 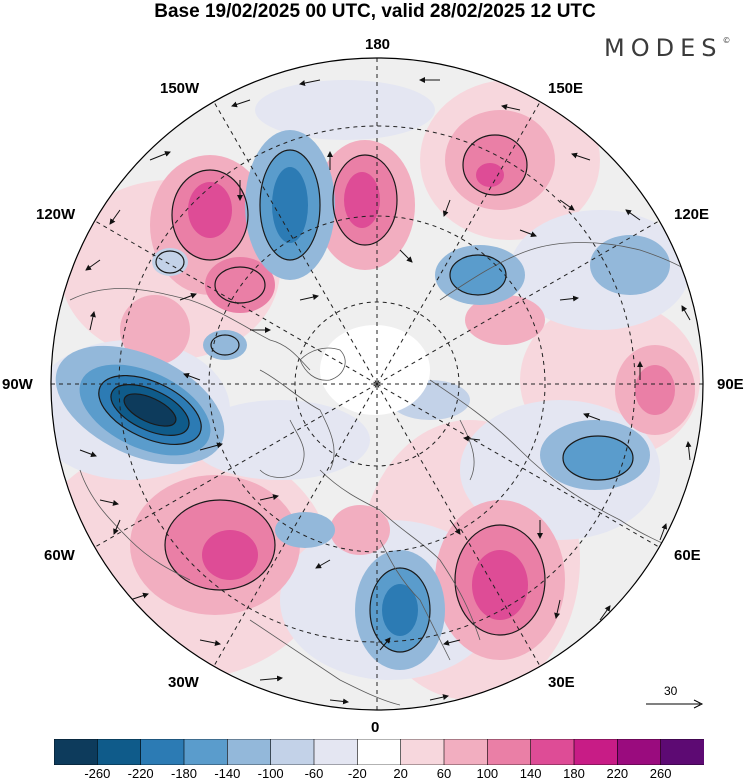 What do you see at coordinates (378, 44) in the screenshot?
I see `lon-label-180: 180` at bounding box center [378, 44].